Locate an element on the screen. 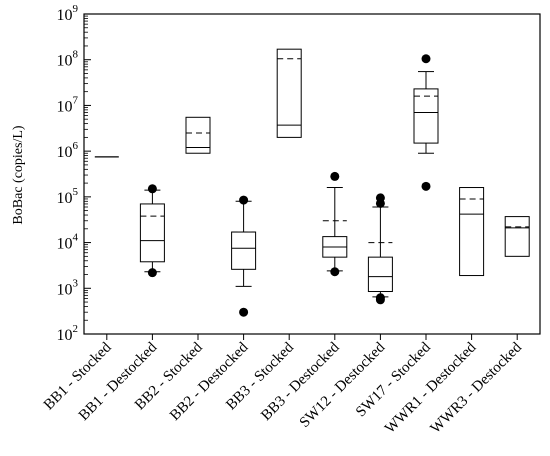  x-category-label: SW12 - Destocked is located at coordinates (343, 385).